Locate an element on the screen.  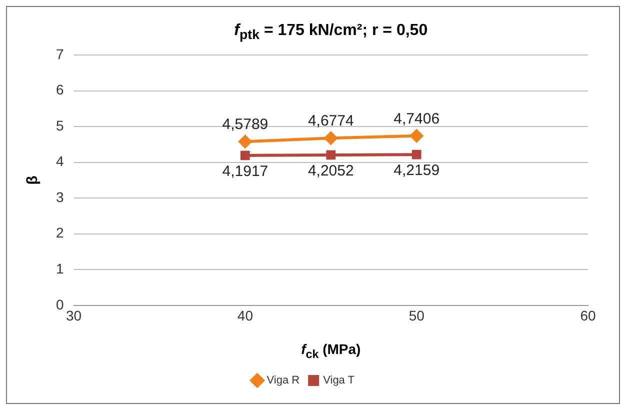
y-tick-label: 6 is located at coordinates (60, 90).